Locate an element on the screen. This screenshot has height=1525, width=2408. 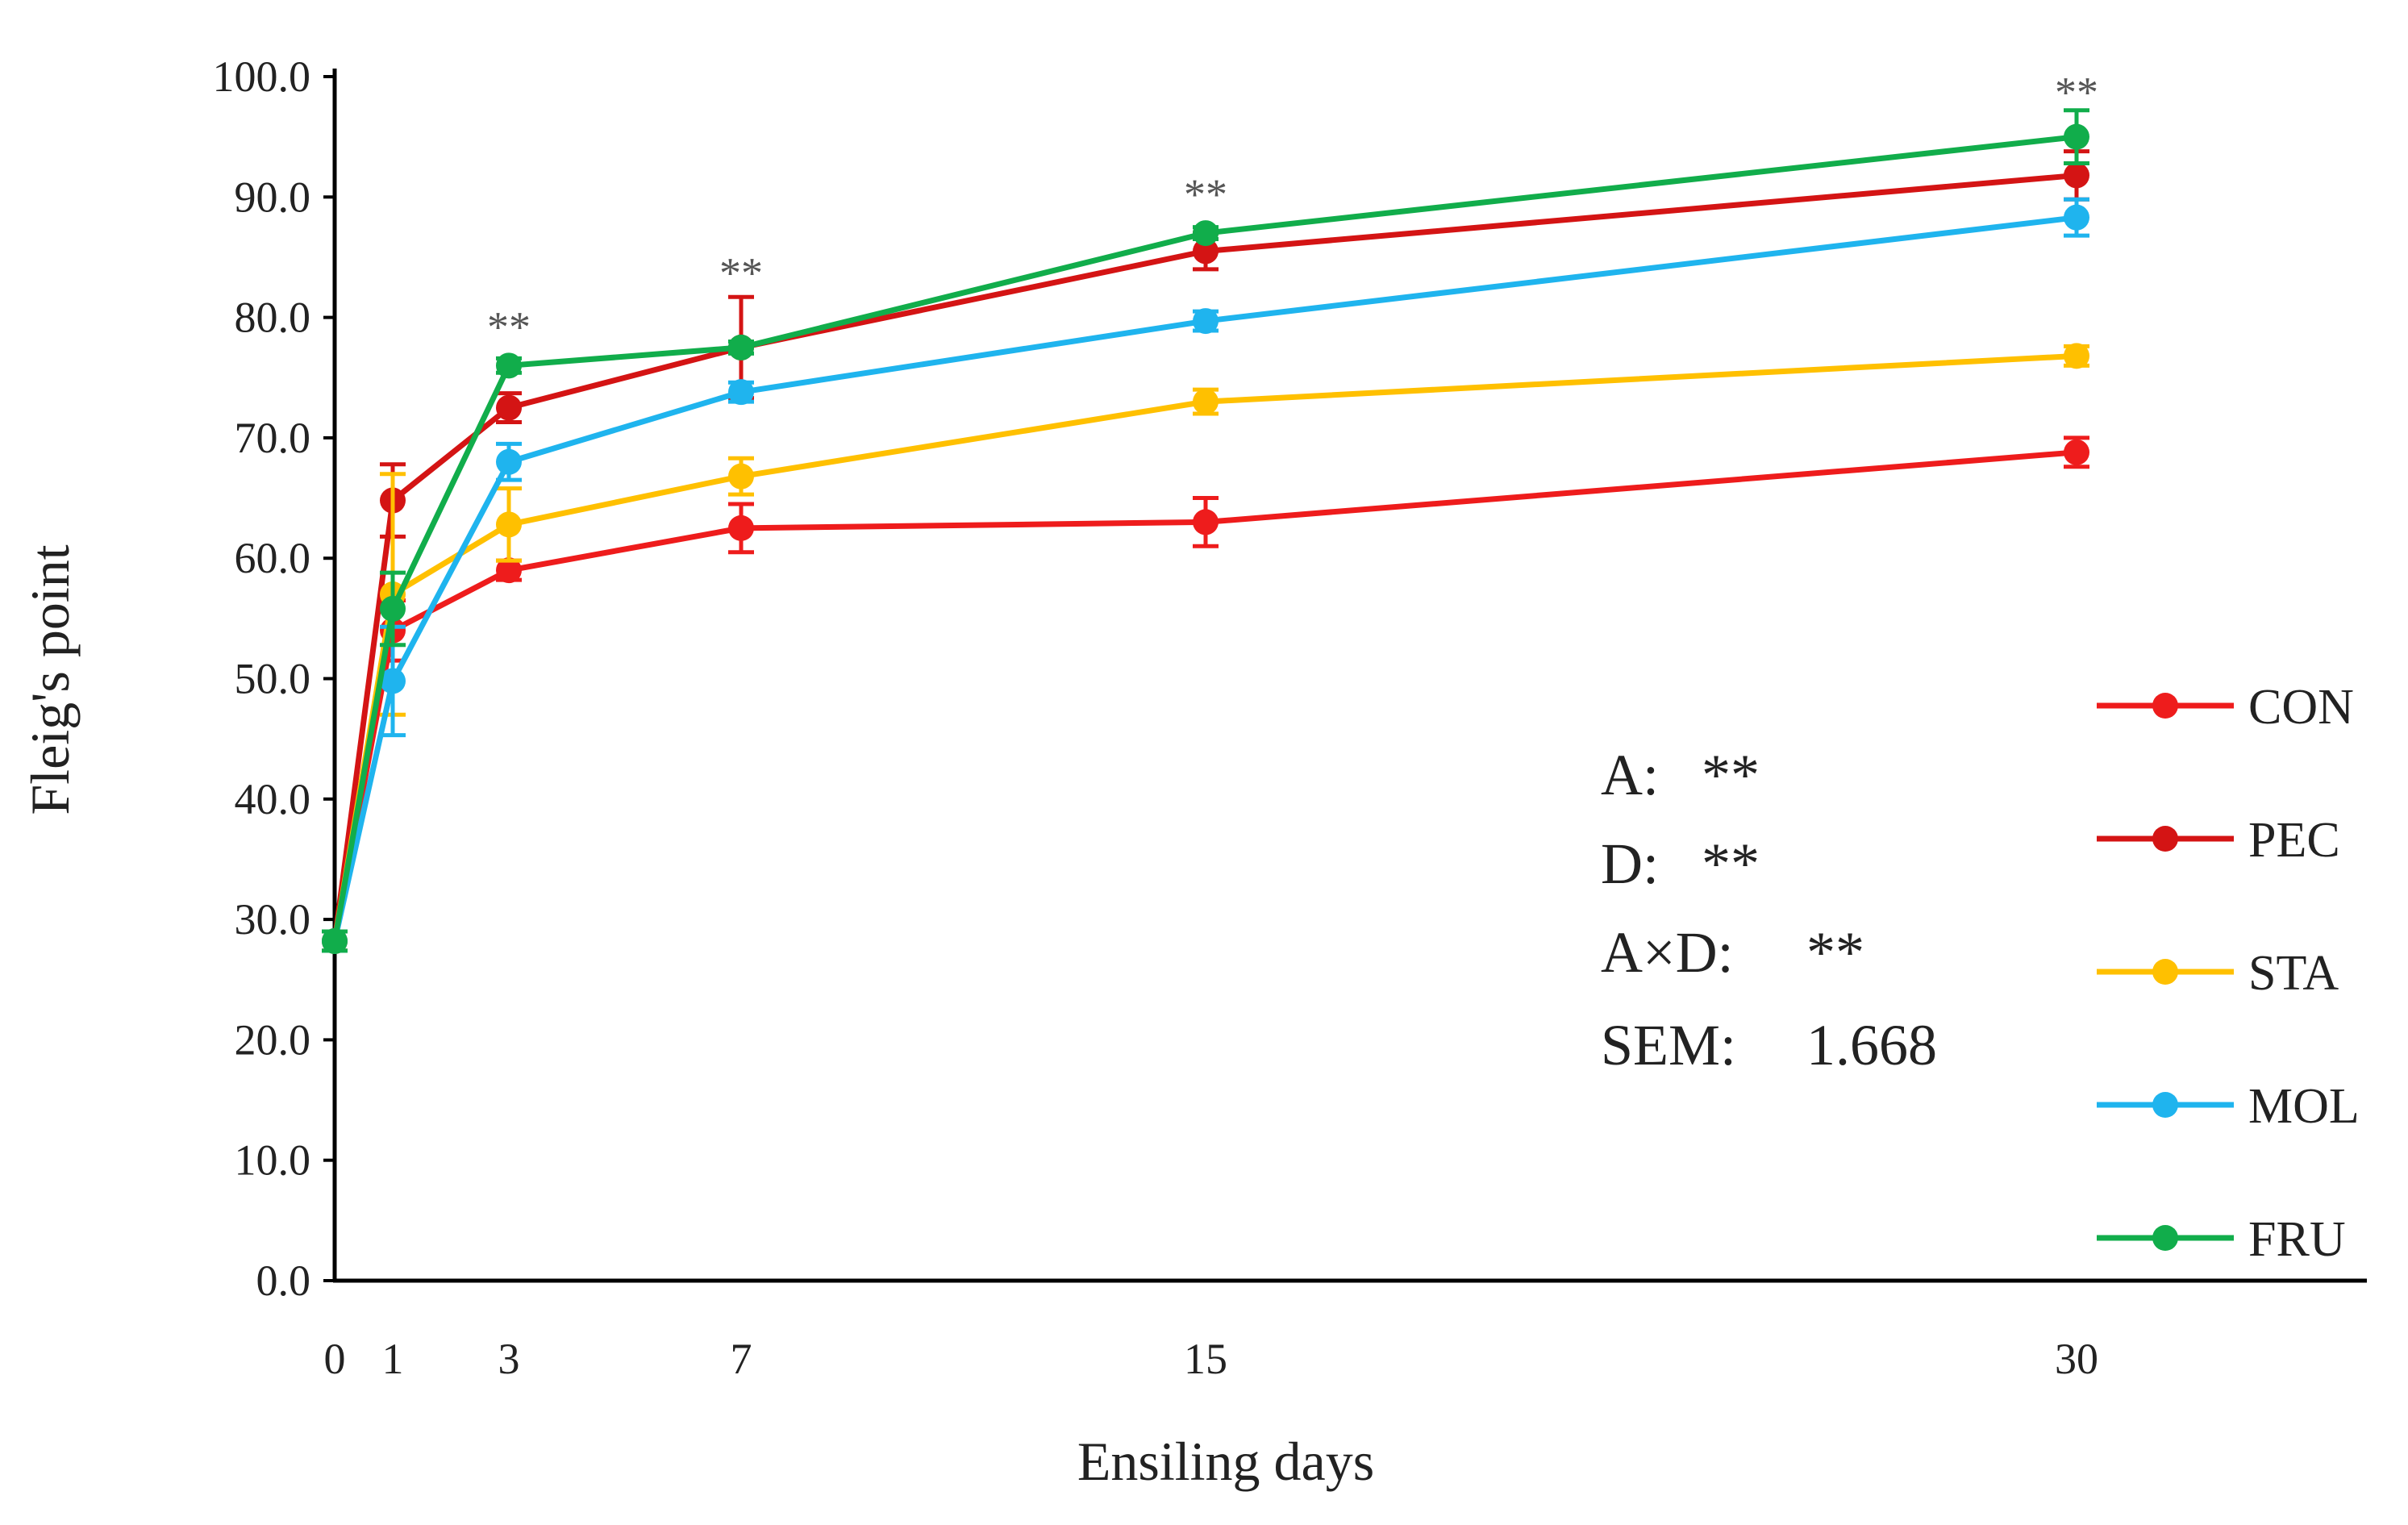
y-axis-title: Fleig's point is located at coordinates (50, 679).